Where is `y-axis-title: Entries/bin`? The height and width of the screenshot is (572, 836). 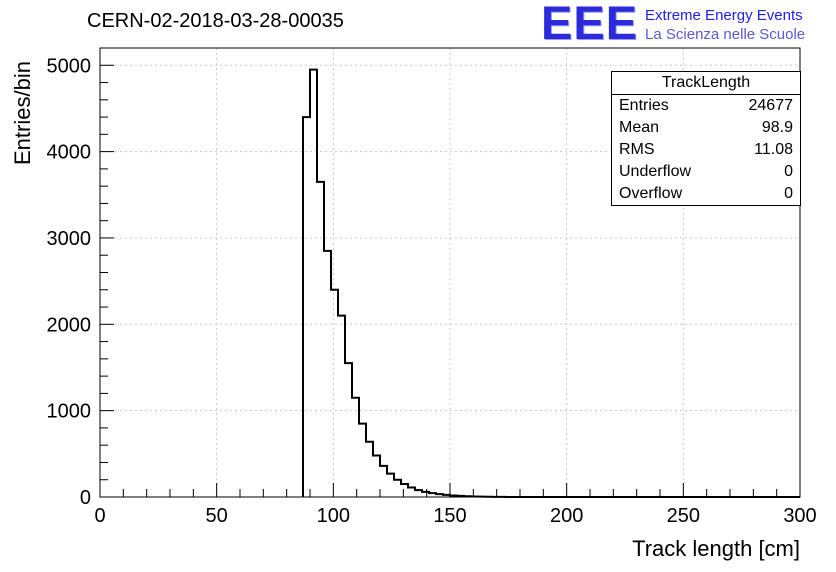
y-axis-title: Entries/bin is located at coordinates (22, 113).